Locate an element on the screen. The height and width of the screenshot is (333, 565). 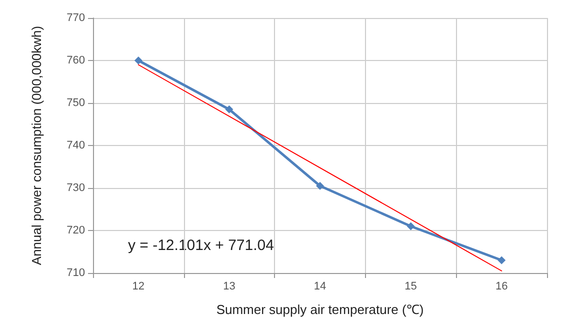
y-axis-title: Annual power consumption (000,000kwh) is located at coordinates (36, 146).